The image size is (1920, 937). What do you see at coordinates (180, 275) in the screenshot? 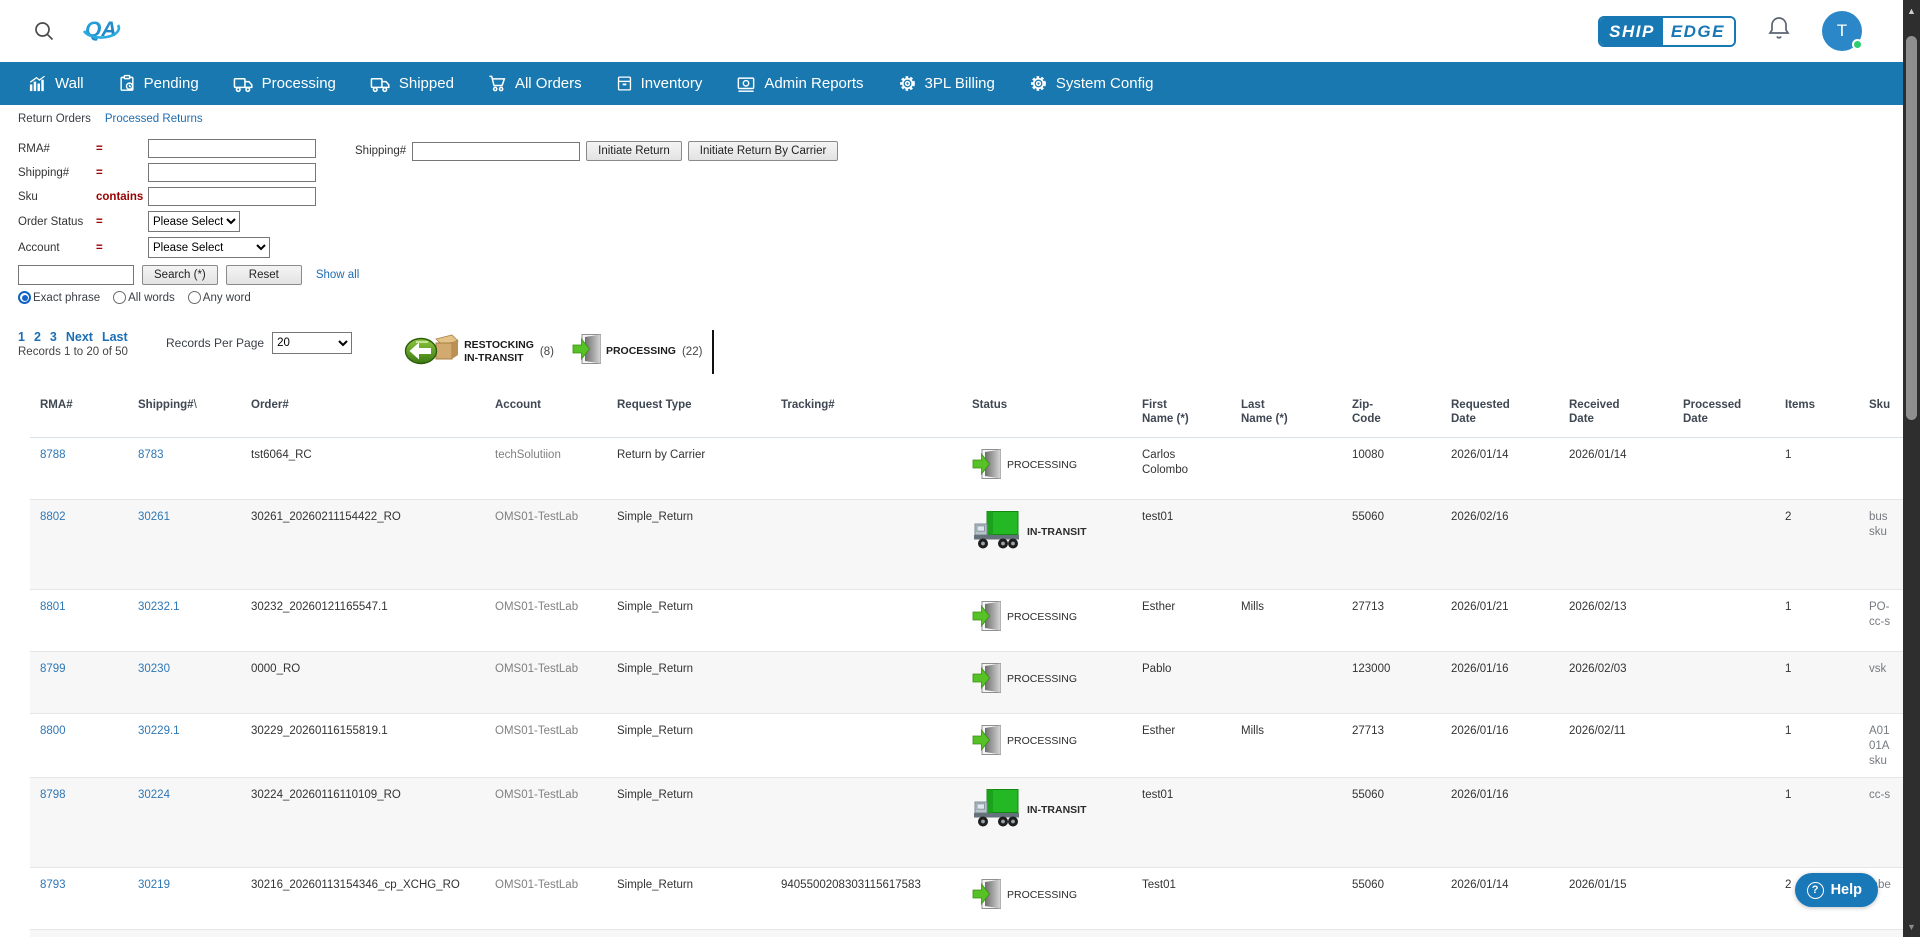
I see `search-button: Search (*)` at bounding box center [180, 275].